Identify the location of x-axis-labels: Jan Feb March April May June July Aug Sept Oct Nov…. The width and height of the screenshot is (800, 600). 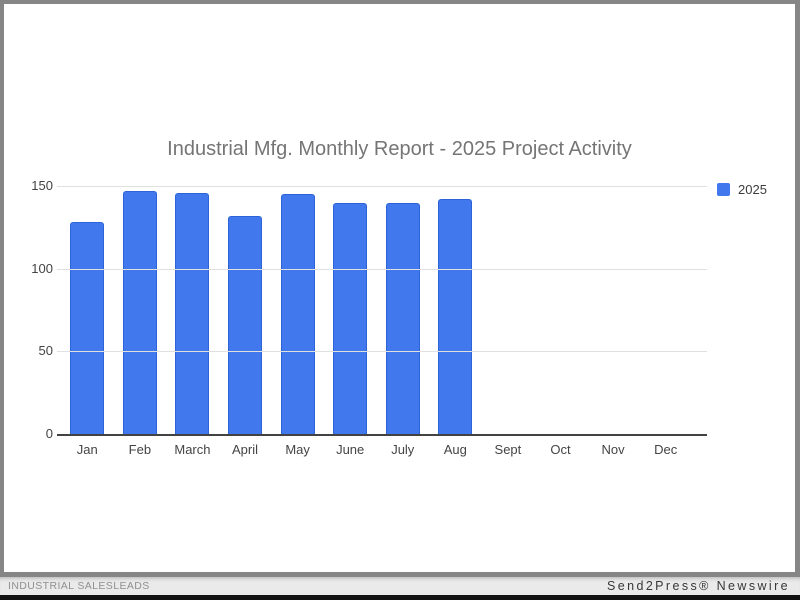
(376, 449).